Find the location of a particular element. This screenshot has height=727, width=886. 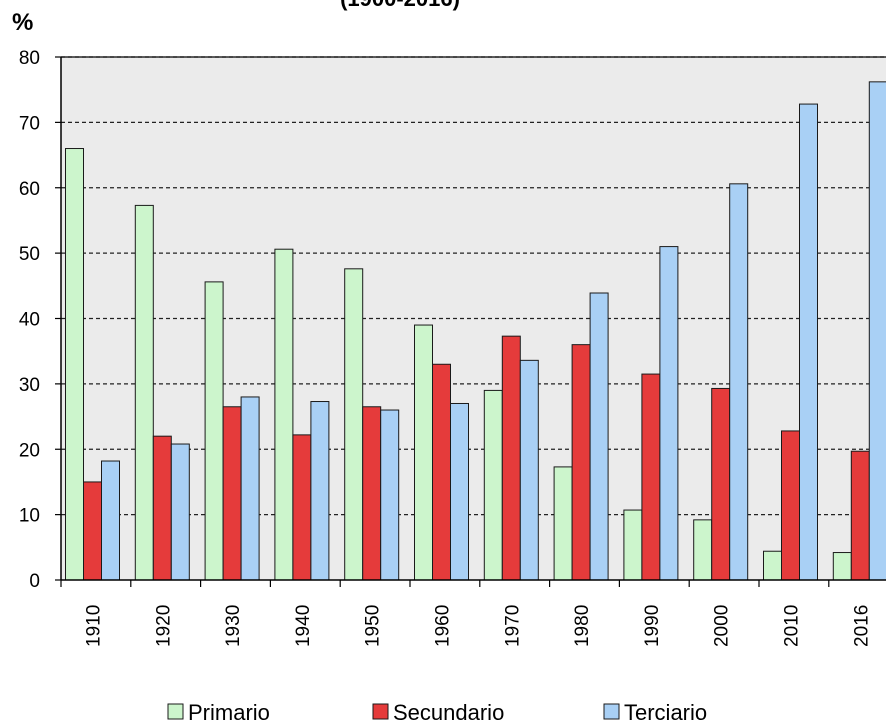

bar-primario-2000 is located at coordinates (703, 550).